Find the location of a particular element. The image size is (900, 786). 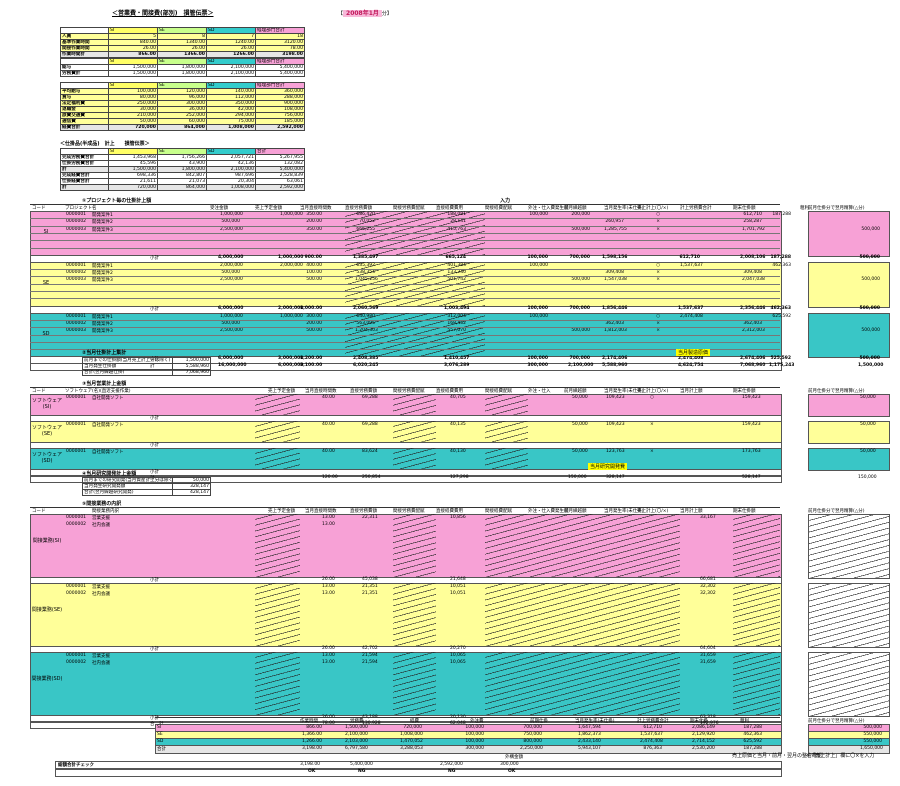

cell: 864,000 is located at coordinates (182, 127).